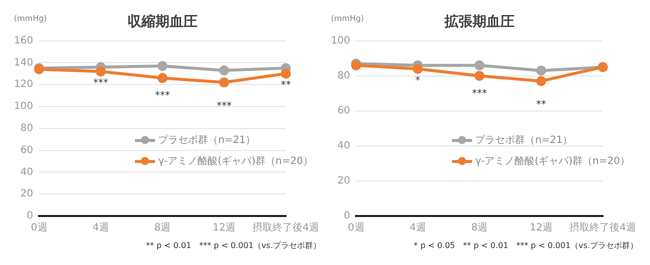 The image size is (650, 265). Describe the element at coordinates (24, 62) in the screenshot. I see `y-tick-label: 140` at that location.